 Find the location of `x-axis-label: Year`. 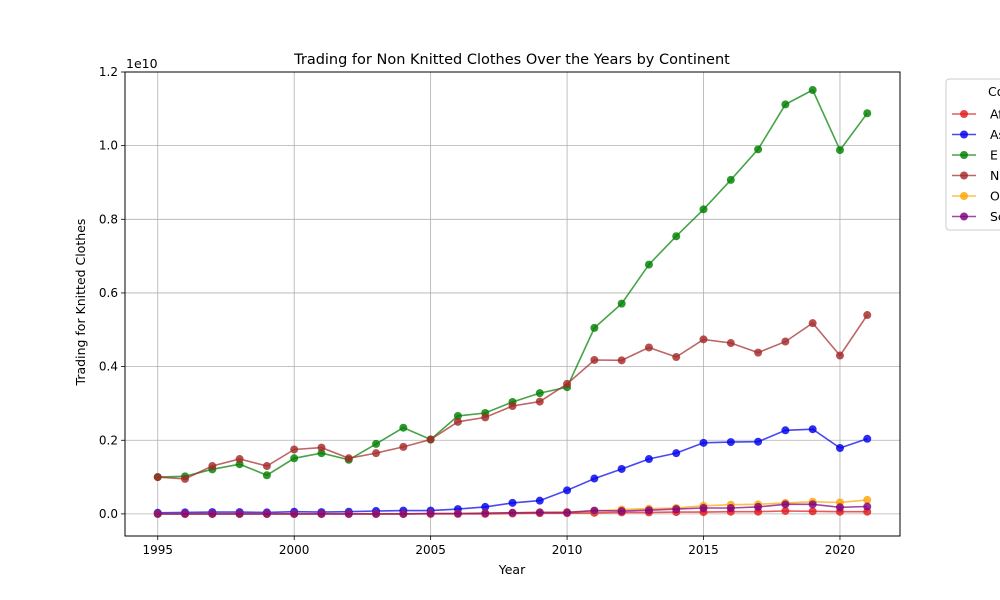

x-axis-label: Year is located at coordinates (512, 569).